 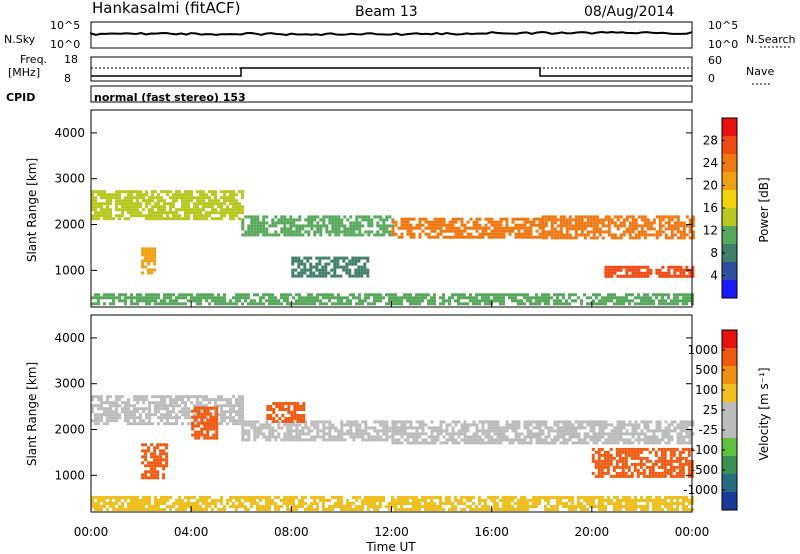 What do you see at coordinates (386, 12) in the screenshot?
I see `beam-title: Beam 13` at bounding box center [386, 12].